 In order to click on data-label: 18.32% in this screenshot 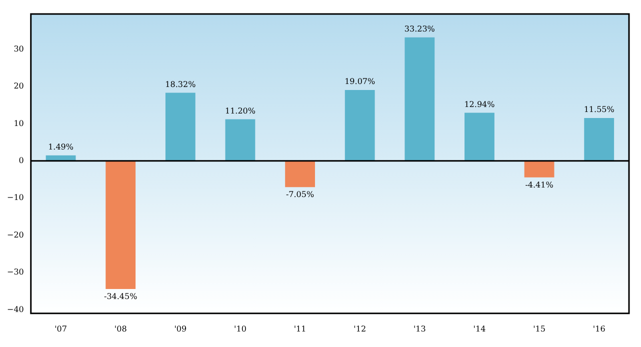, I will do `click(180, 84)`.